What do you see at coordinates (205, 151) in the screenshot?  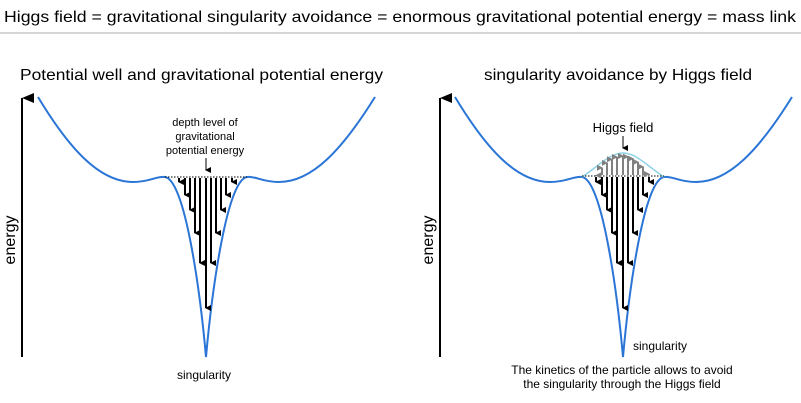 I see `depth-annotation-line-3: potential energy` at bounding box center [205, 151].